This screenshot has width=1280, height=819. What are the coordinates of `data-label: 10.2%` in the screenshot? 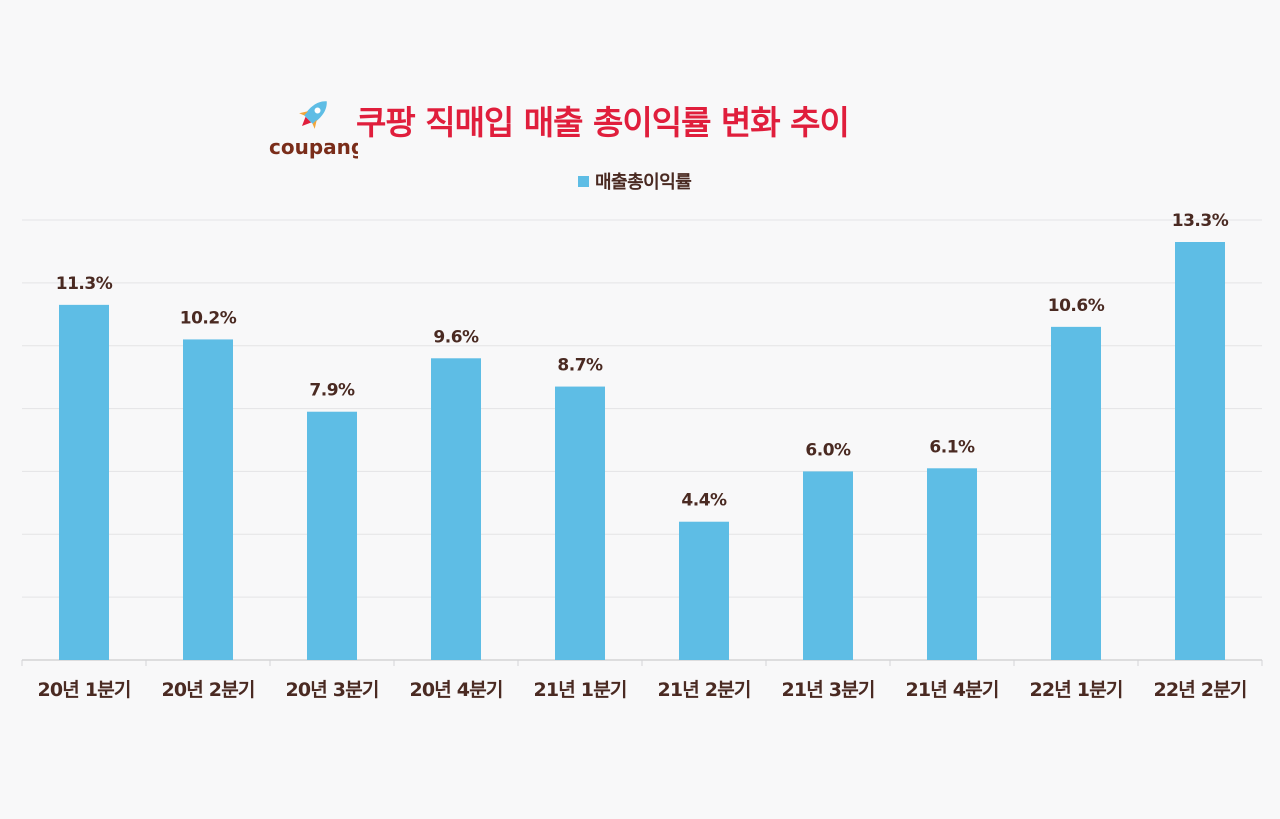 It's located at (208, 318).